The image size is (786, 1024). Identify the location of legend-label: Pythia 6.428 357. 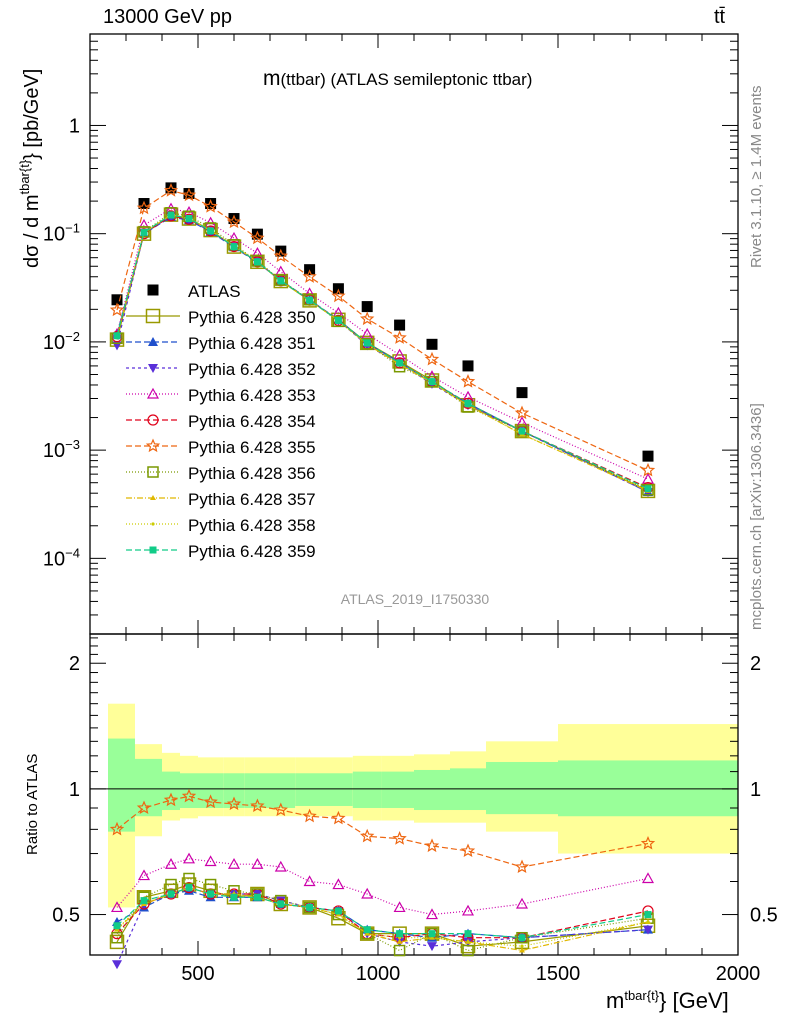
(252, 499).